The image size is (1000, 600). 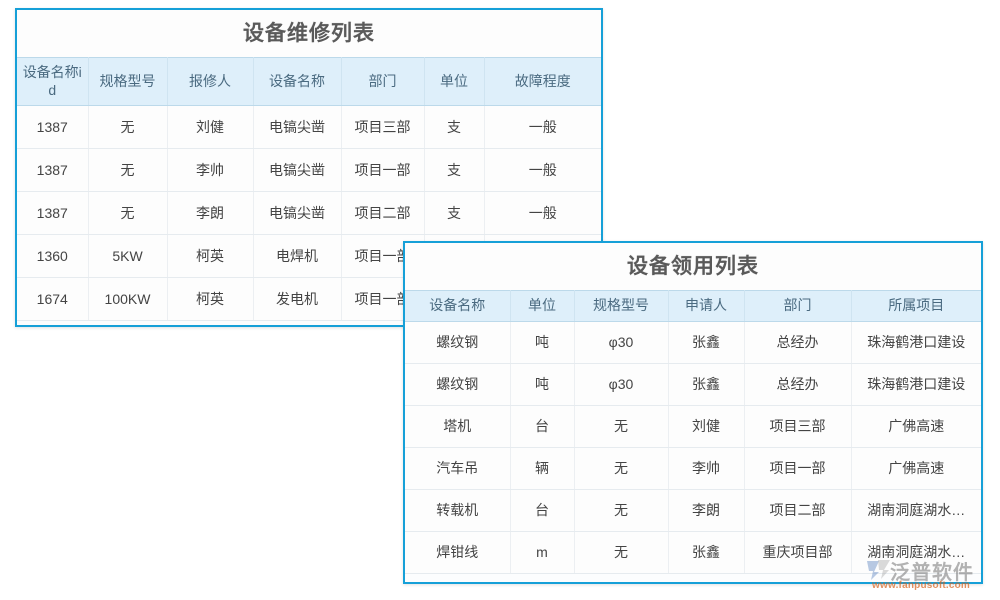 What do you see at coordinates (53, 299) in the screenshot?
I see `cell-device-id: 1674` at bounding box center [53, 299].